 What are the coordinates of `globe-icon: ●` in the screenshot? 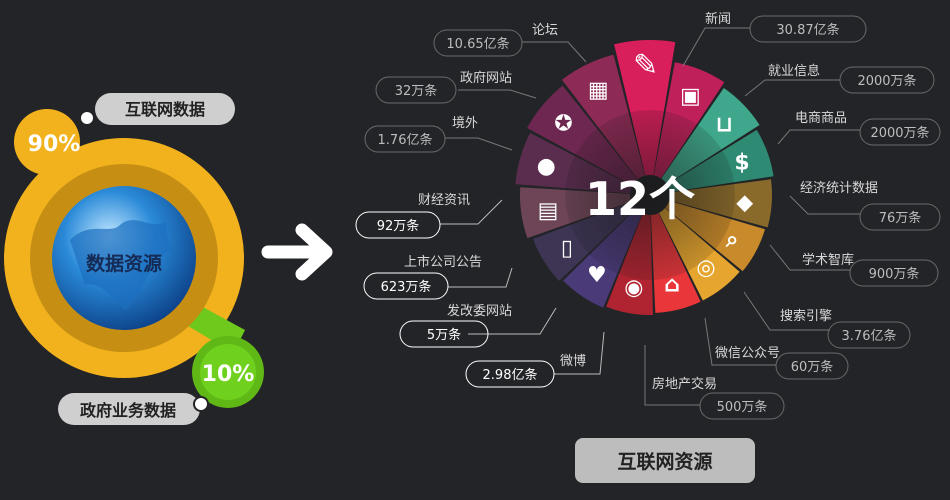 It's located at (546, 166).